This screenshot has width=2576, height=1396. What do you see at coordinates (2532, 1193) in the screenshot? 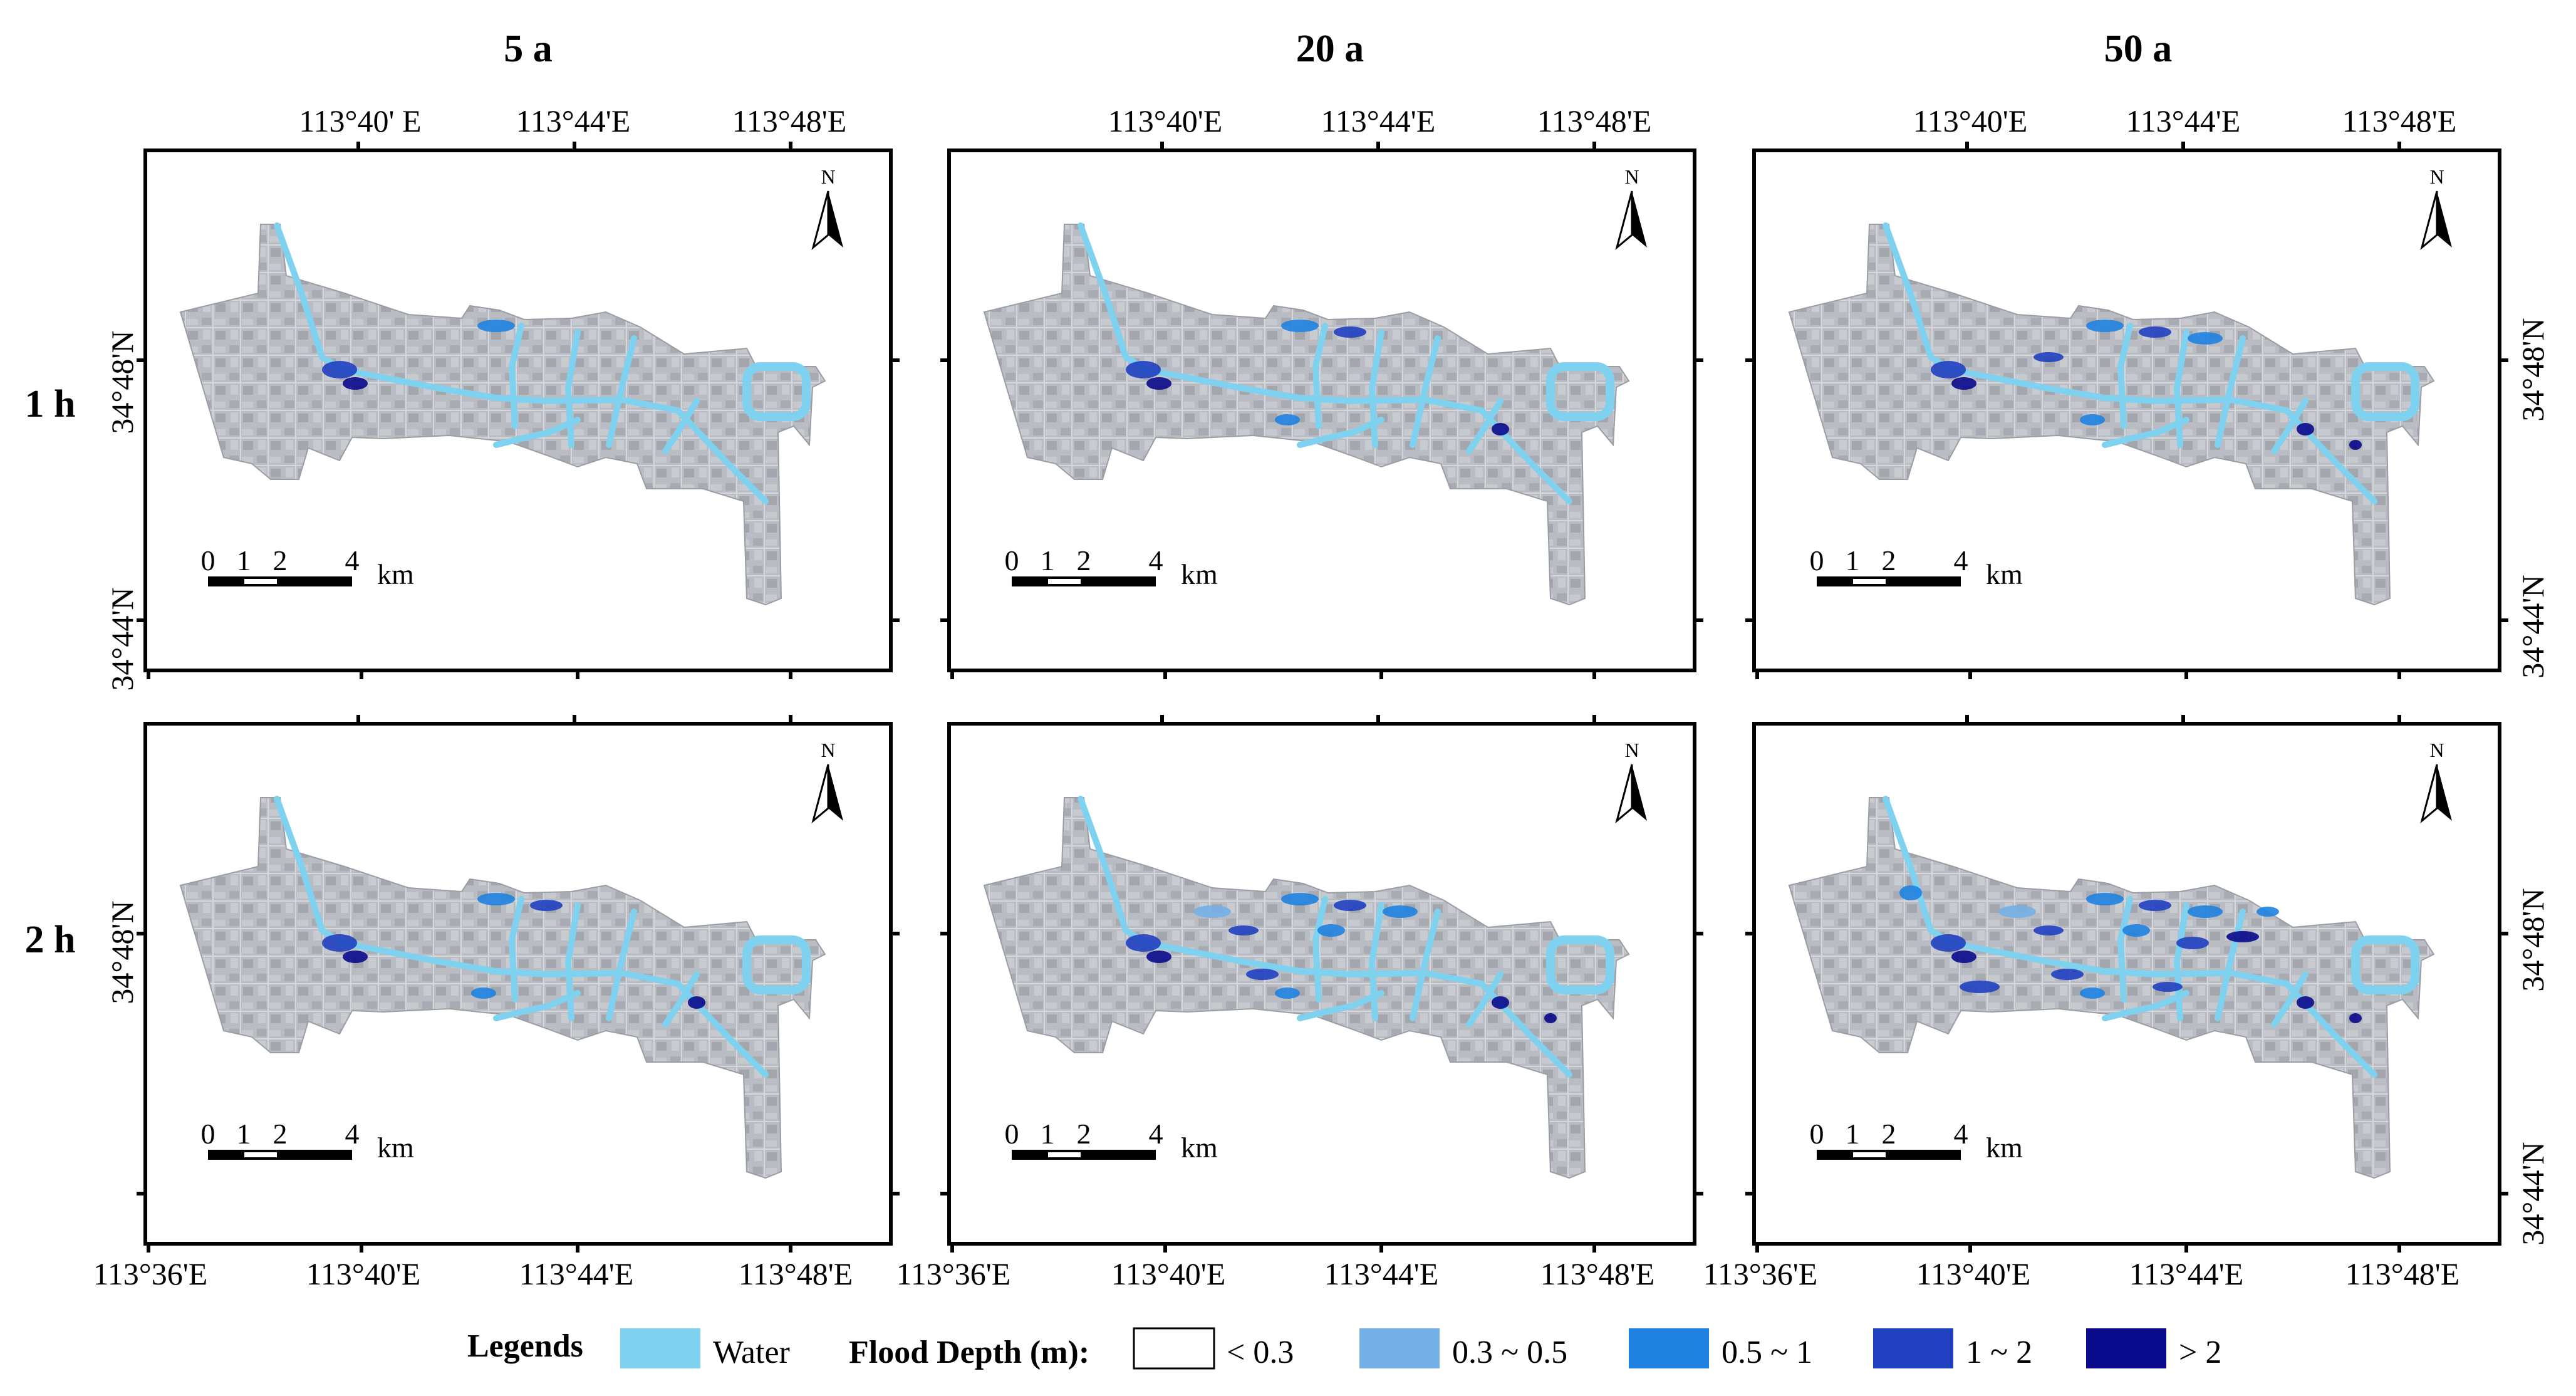
I see `lat-label: 34°44'N` at bounding box center [2532, 1193].